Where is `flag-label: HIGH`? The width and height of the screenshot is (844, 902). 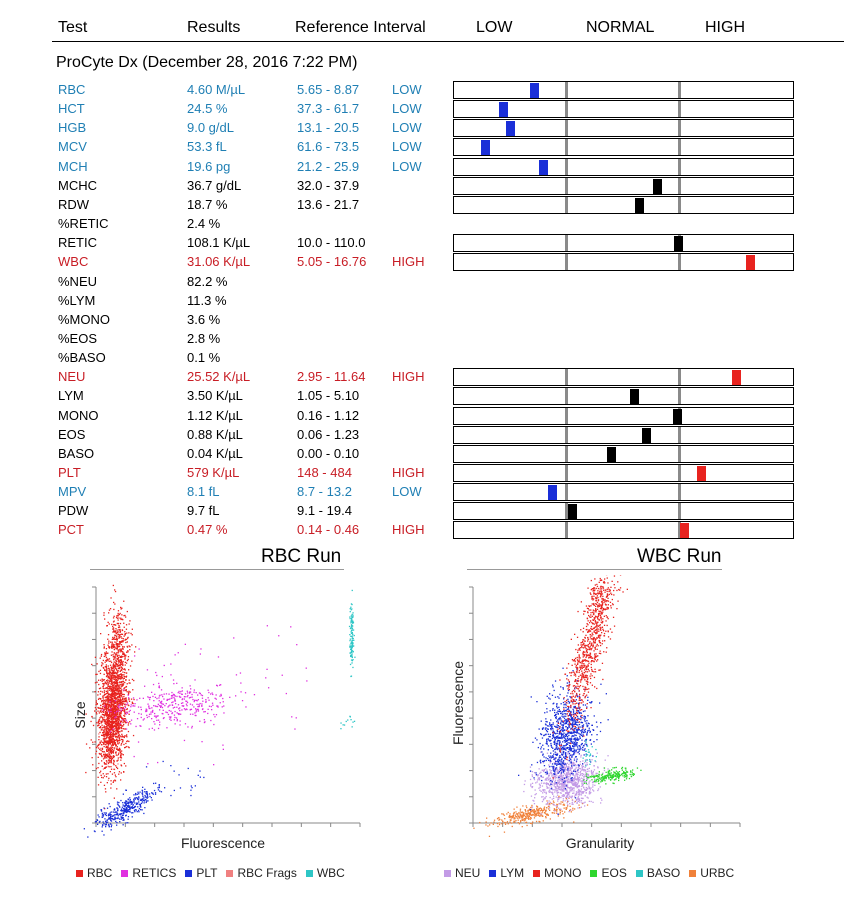
flag-label: HIGH is located at coordinates (408, 261).